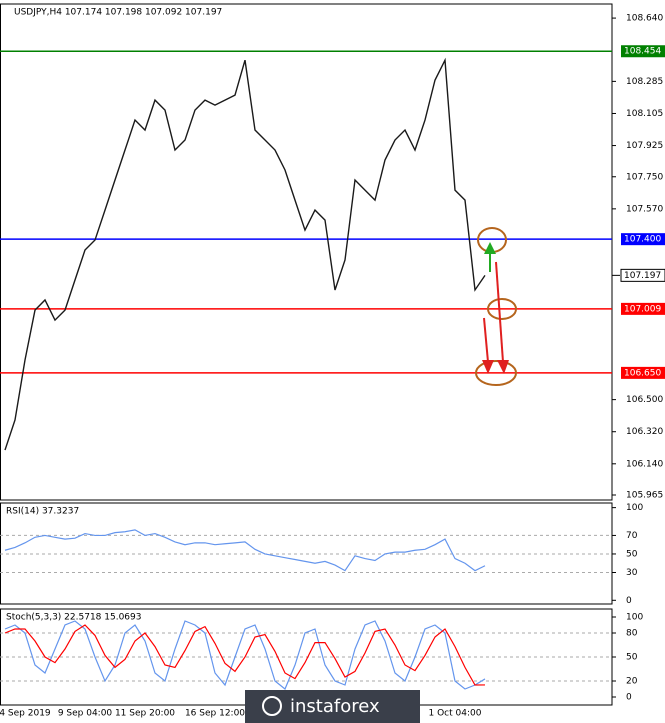  Describe the element at coordinates (644, 177) in the screenshot. I see `y-tick-label: 107.750` at that location.